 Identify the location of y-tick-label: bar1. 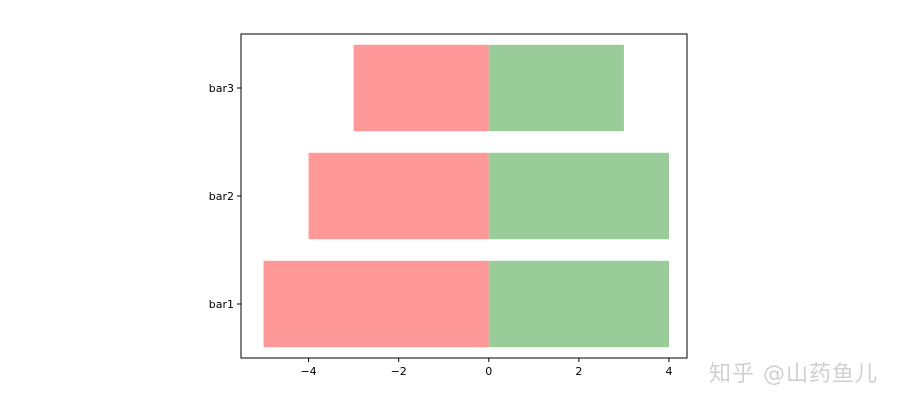
(221, 304).